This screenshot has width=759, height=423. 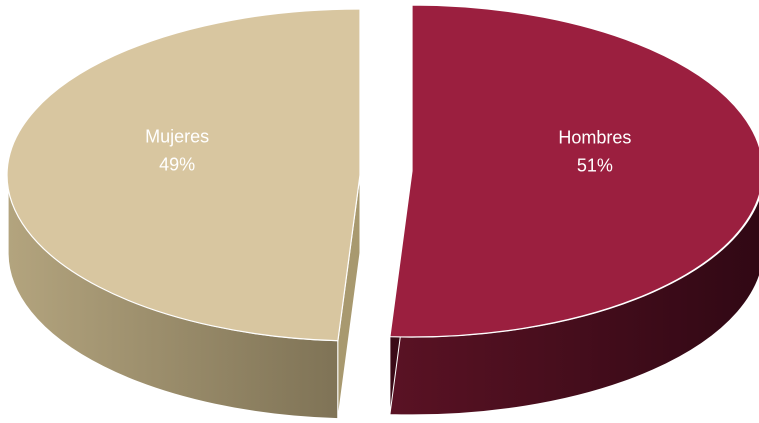 I want to click on slice-mujeres-label: Mujeres, so click(x=177, y=136).